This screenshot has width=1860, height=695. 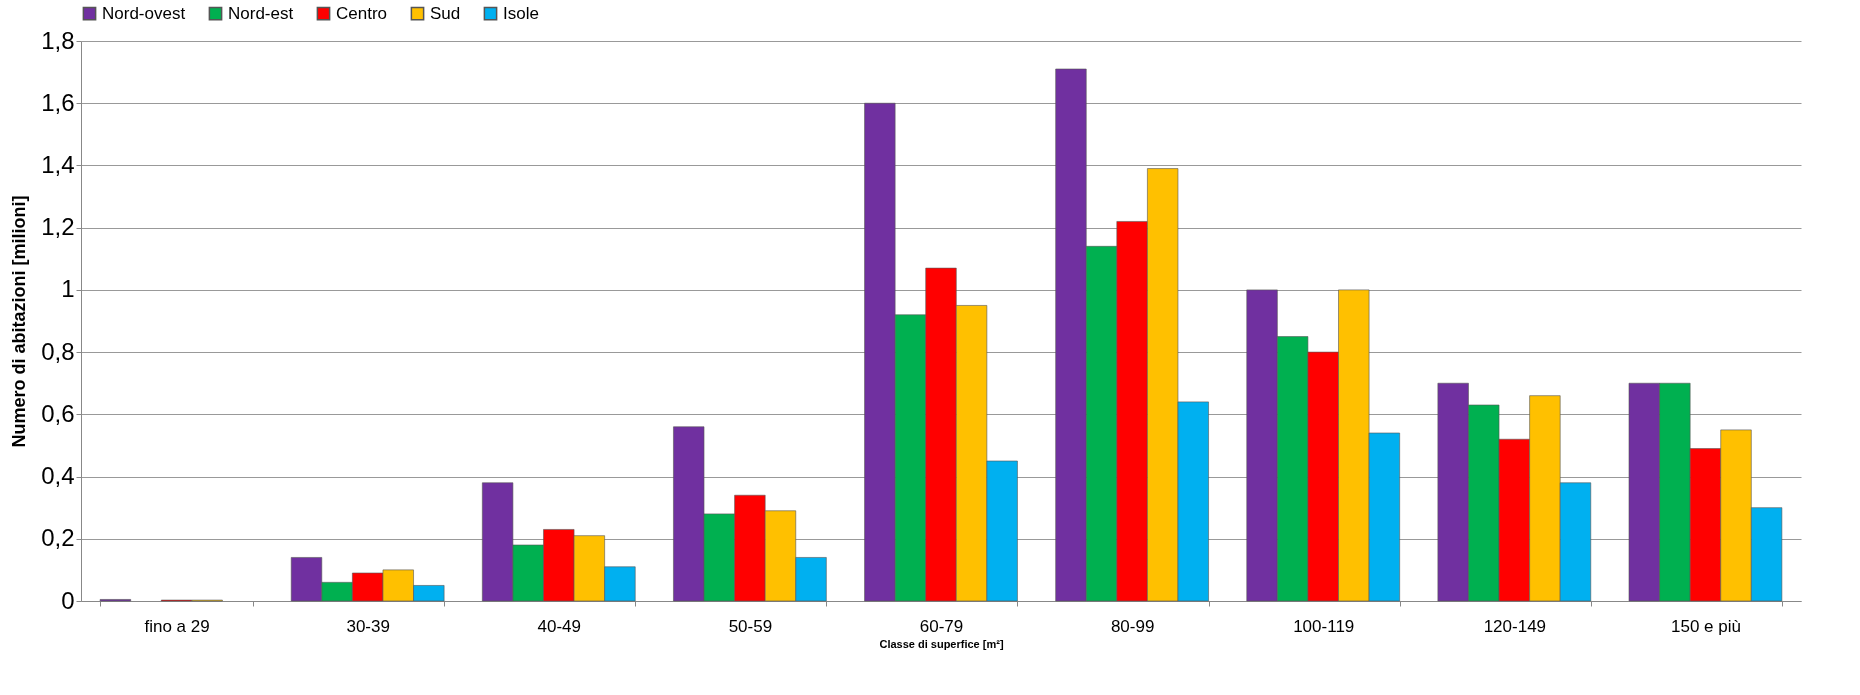 What do you see at coordinates (58, 40) in the screenshot?
I see `y-tick-label: 1,8` at bounding box center [58, 40].